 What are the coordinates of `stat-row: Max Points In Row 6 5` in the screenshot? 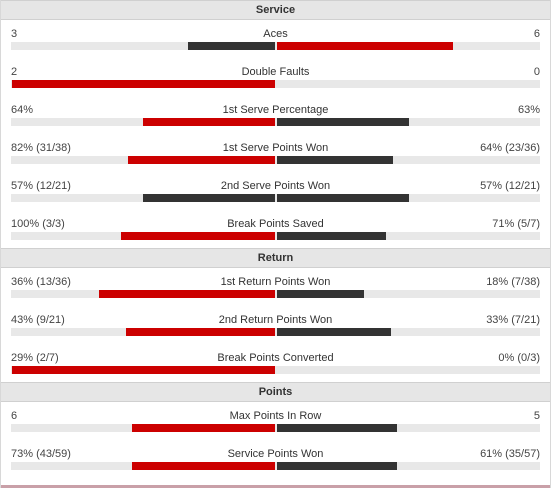 It's located at (275, 421).